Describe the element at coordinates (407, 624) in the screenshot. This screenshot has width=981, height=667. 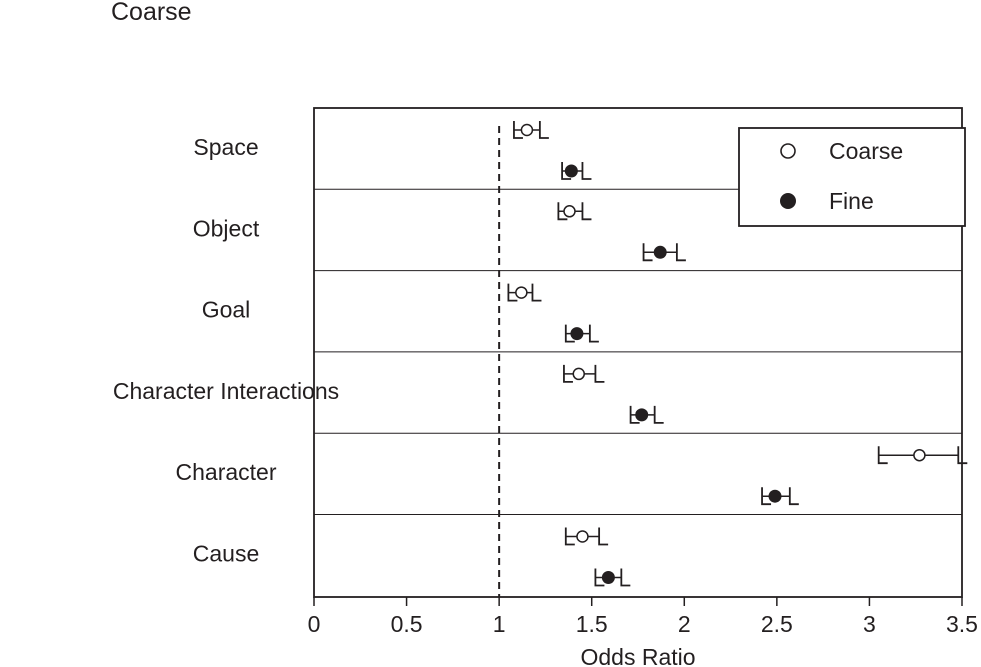
I see `x-tick-label: 0.5` at that location.